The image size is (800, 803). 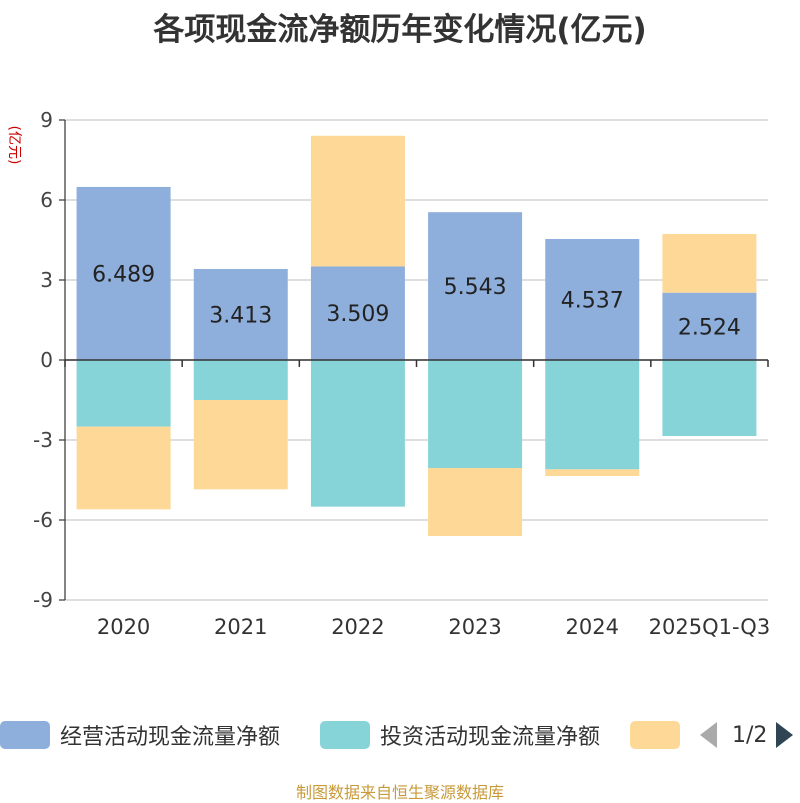 What do you see at coordinates (750, 735) in the screenshot?
I see `legend-page-indicator: 1/2` at bounding box center [750, 735].